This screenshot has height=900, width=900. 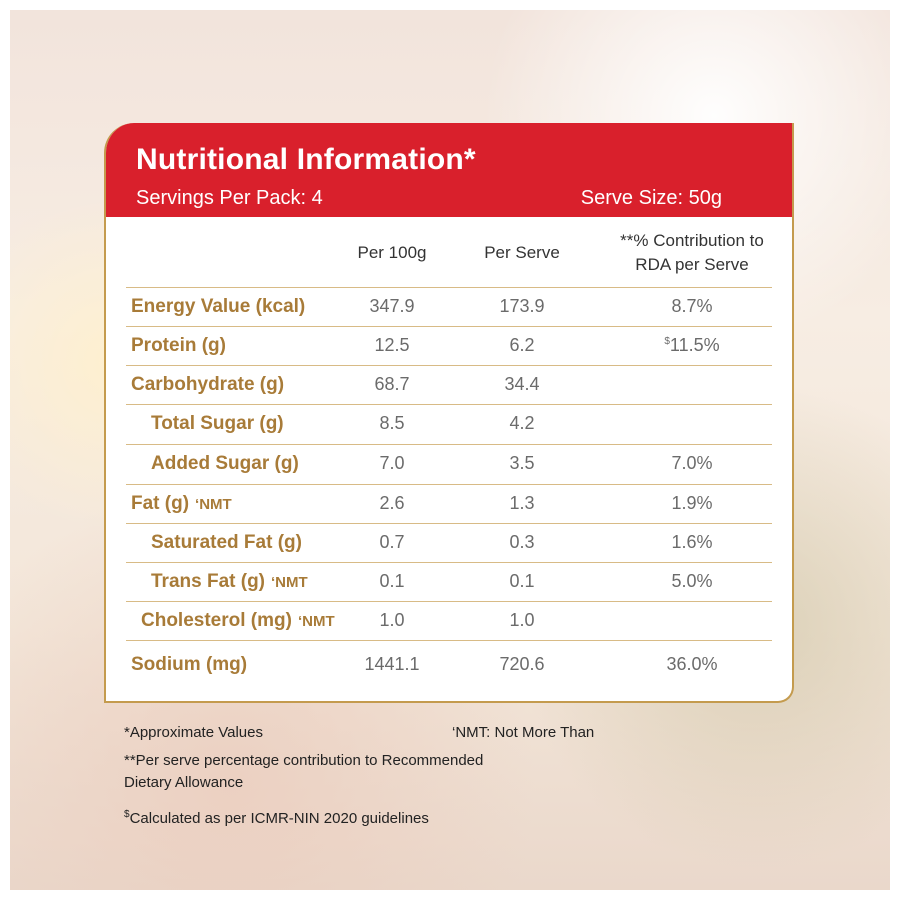 I want to click on rda-value: 8.7%, so click(x=692, y=306).